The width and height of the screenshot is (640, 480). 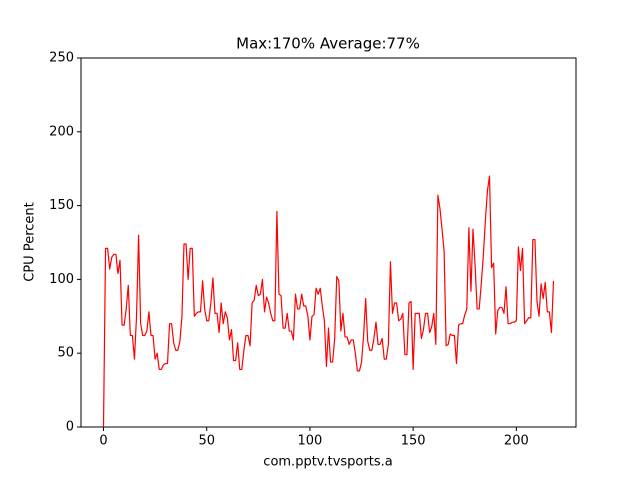 I want to click on x-tick-label: 200, so click(x=516, y=441).